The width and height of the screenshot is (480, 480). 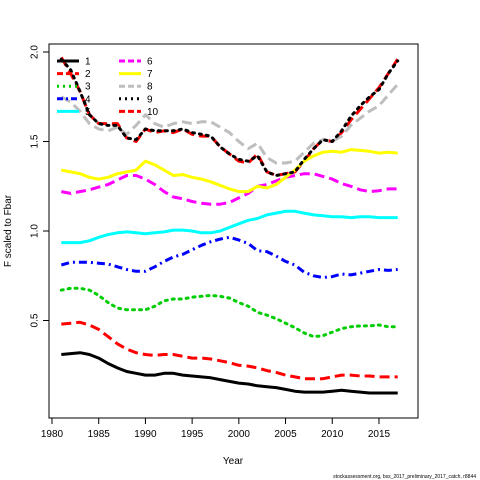 I want to click on y-tick-label-2: 2.0, so click(x=35, y=52).